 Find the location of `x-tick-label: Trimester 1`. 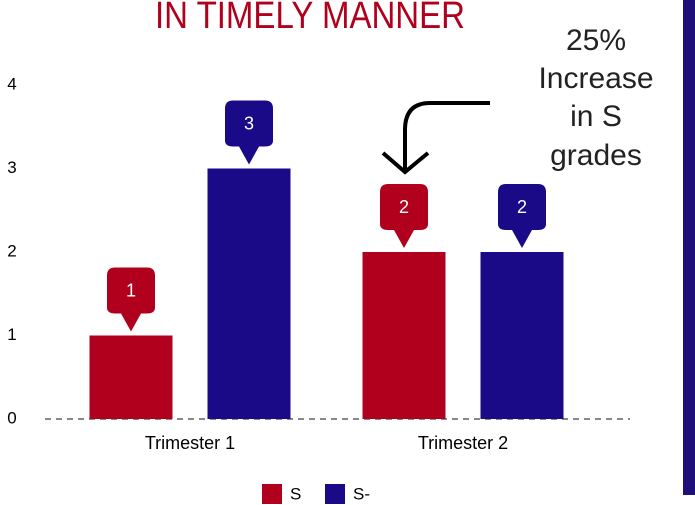

x-tick-label: Trimester 1 is located at coordinates (190, 443).